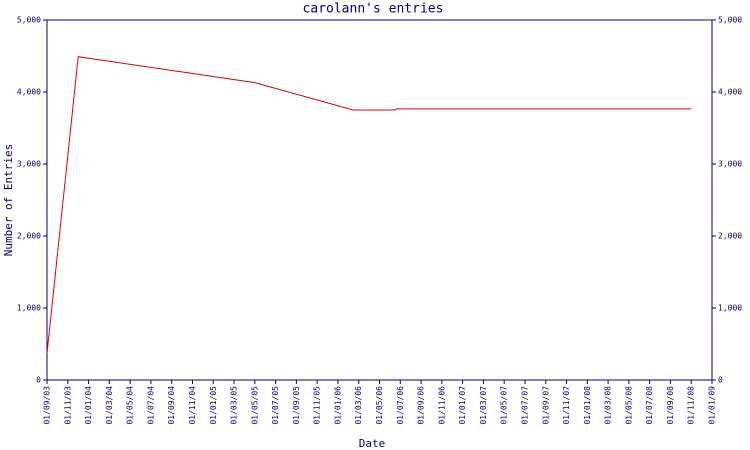  What do you see at coordinates (504, 405) in the screenshot?
I see `x-tick-label: 01/05/07` at bounding box center [504, 405].